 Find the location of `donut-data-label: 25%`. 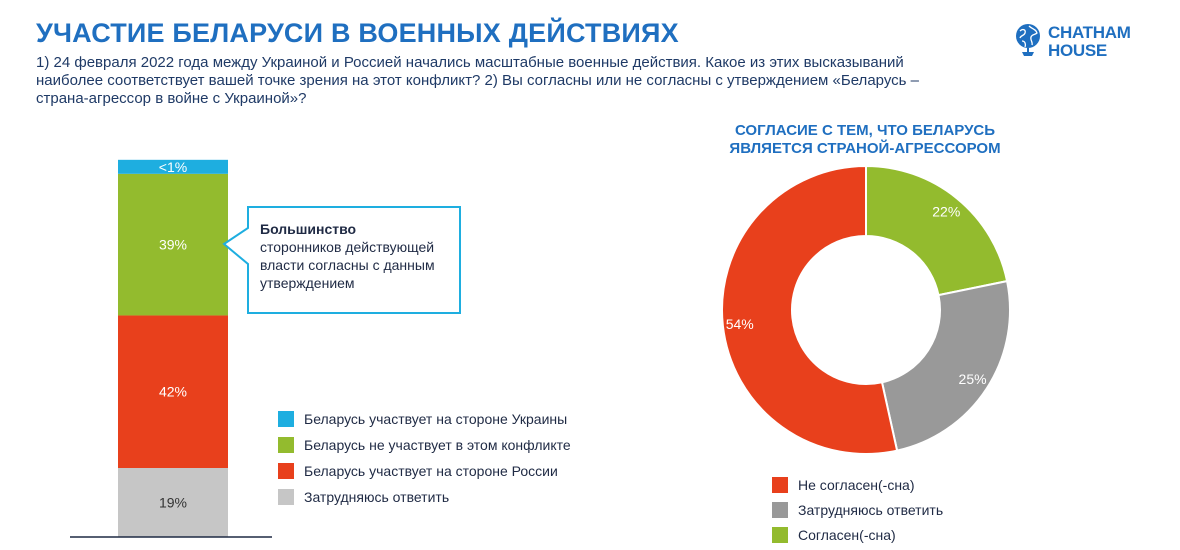

donut-data-label: 25% is located at coordinates (973, 379).